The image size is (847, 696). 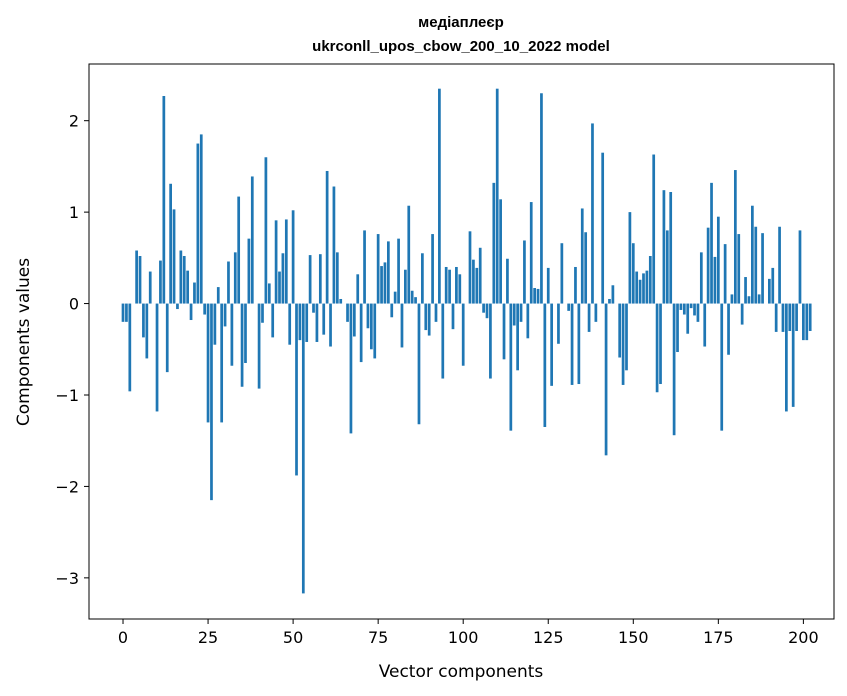 What do you see at coordinates (67, 578) in the screenshot?
I see `y-tick-label: −3` at bounding box center [67, 578].